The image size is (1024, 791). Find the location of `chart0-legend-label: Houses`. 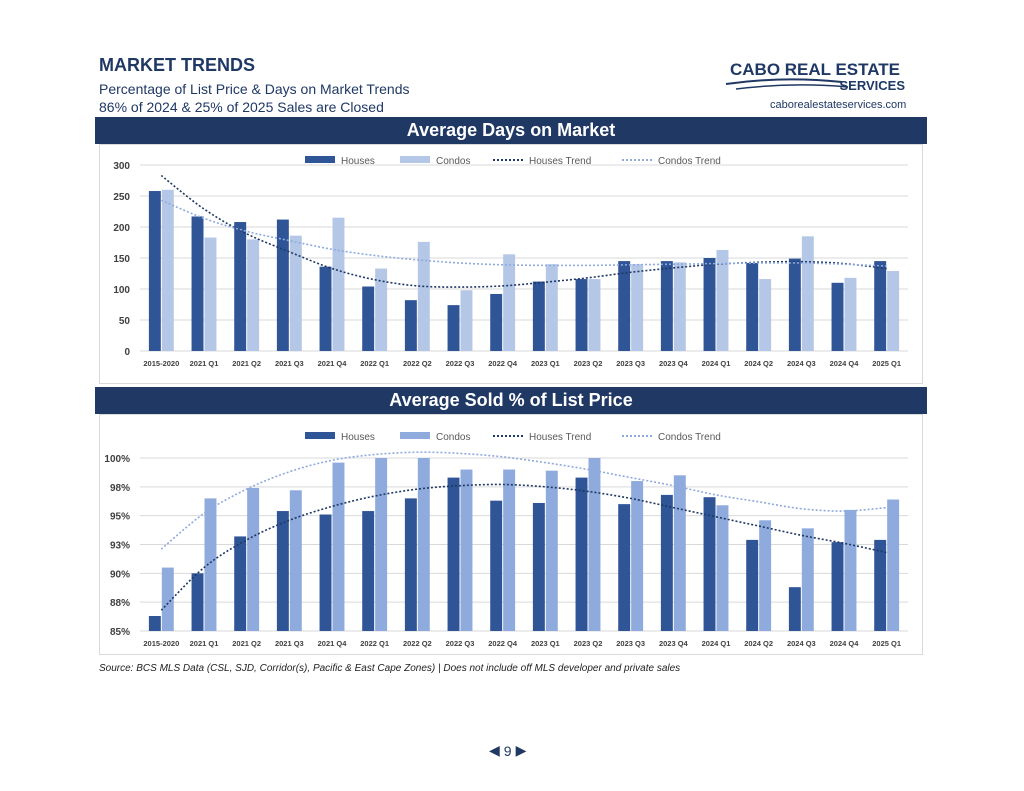

chart0-legend-label: Houses is located at coordinates (358, 161).